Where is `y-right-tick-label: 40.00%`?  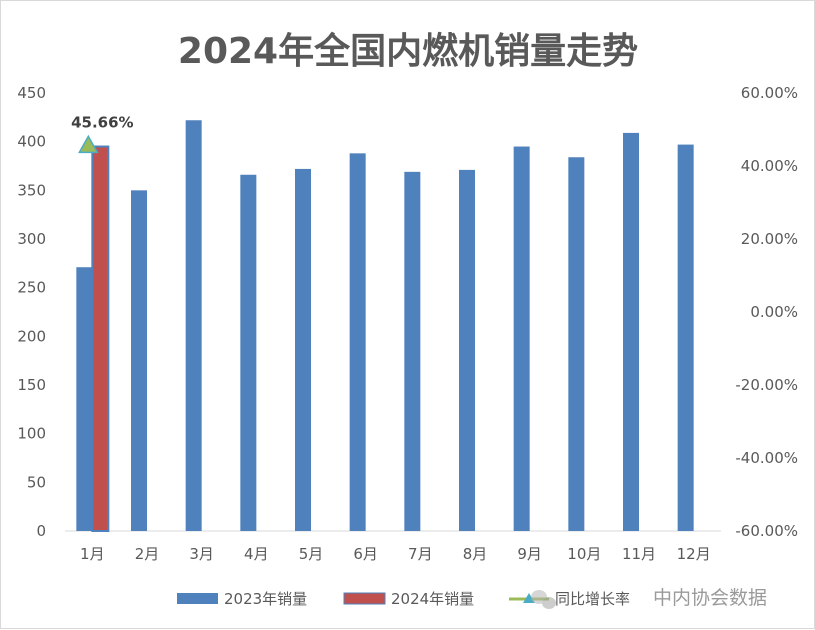
y-right-tick-label: 40.00% is located at coordinates (769, 166).